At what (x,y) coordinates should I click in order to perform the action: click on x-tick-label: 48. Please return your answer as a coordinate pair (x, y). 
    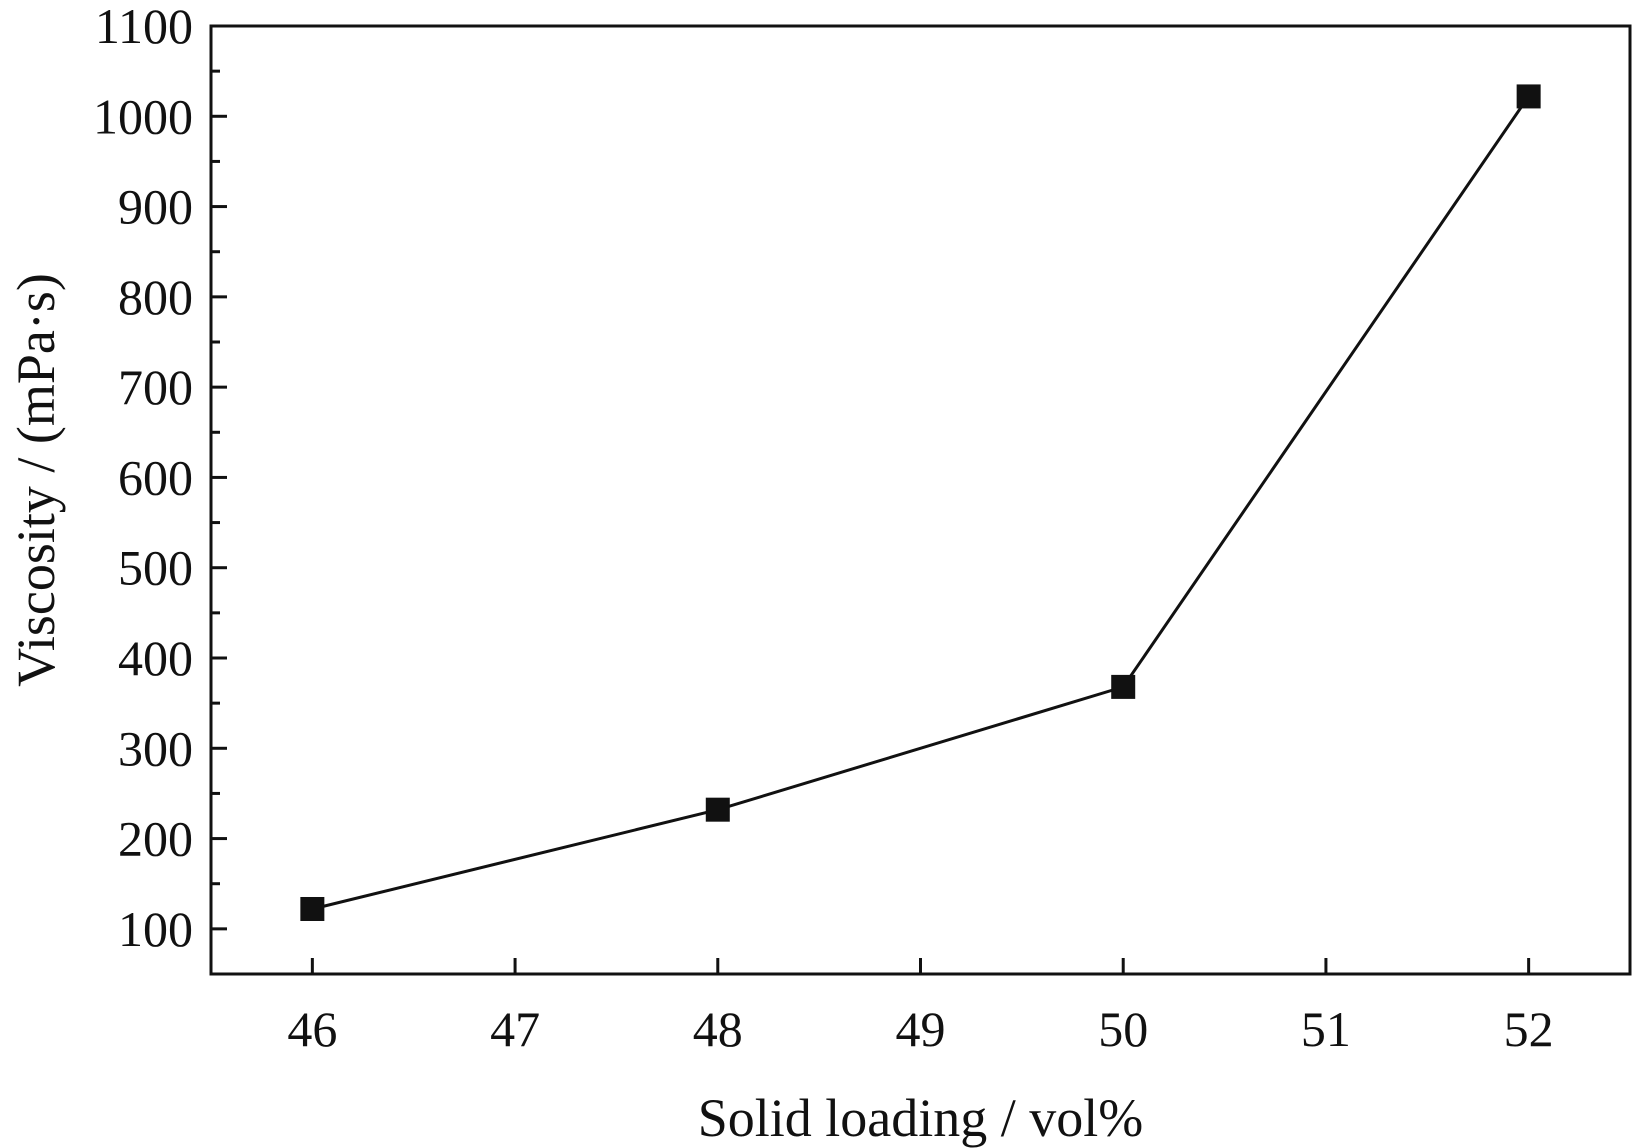
    Looking at the image, I should click on (718, 1029).